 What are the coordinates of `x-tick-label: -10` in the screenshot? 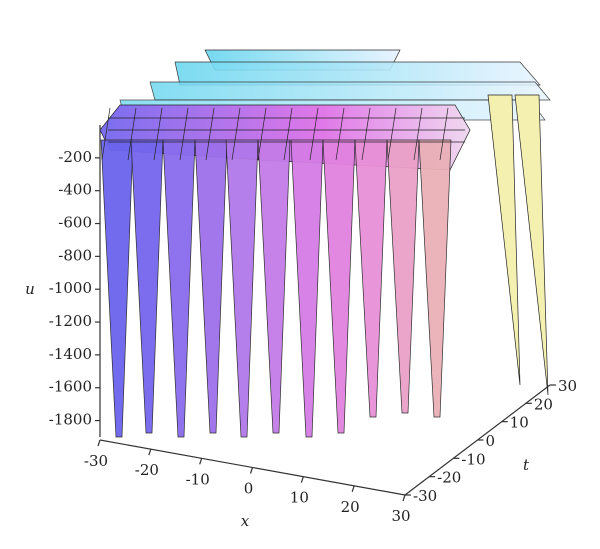 It's located at (198, 479).